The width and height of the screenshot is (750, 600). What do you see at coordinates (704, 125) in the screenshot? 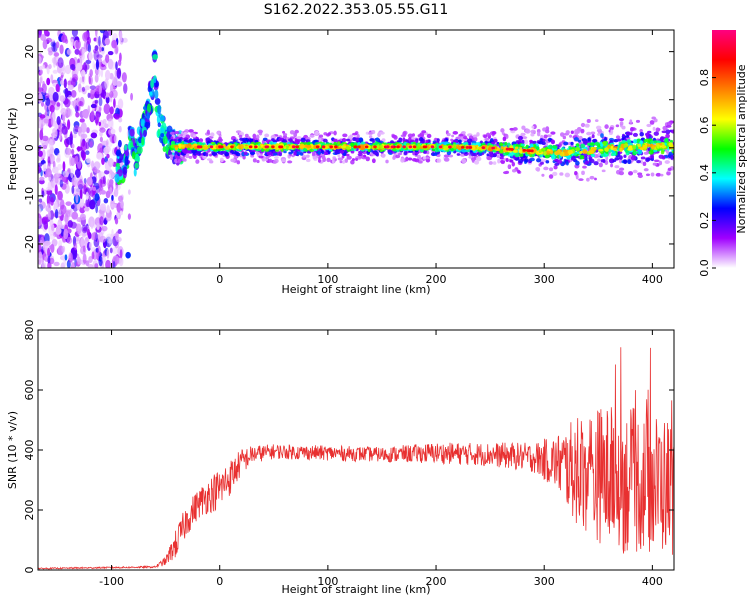
I see `colorbar-tick-label: 0.6` at bounding box center [704, 125].